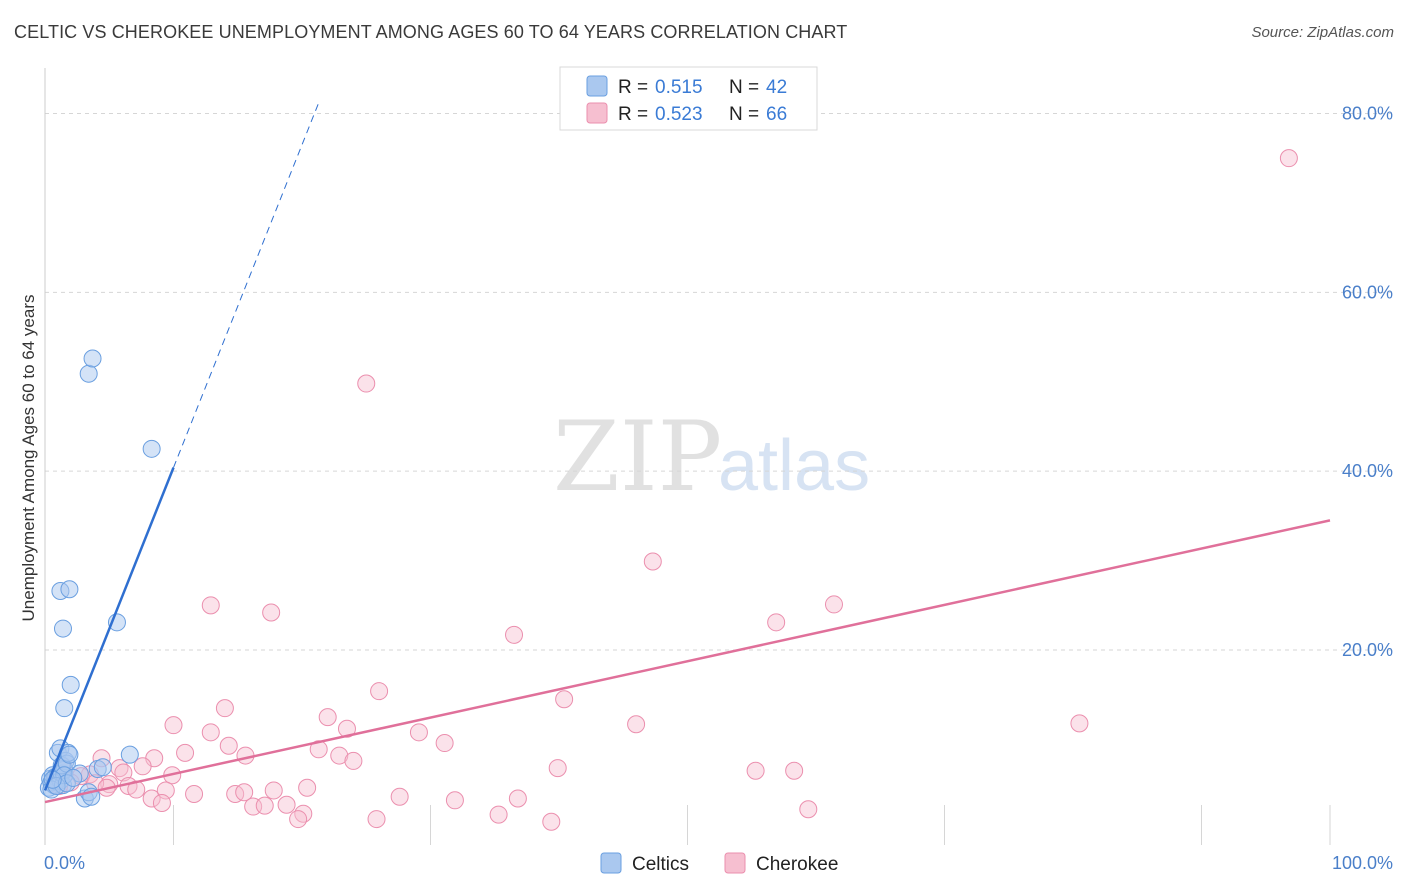  I want to click on x-tick-label: 100.0%, so click(1362, 863).